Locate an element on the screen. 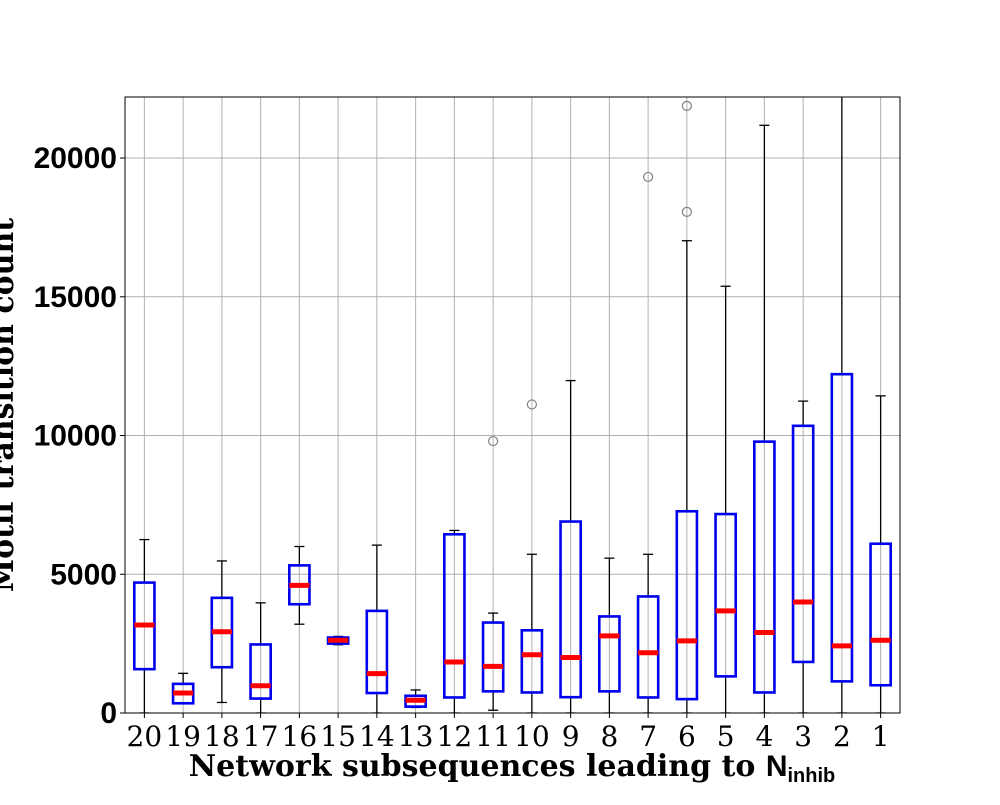  y-tick-label: 0 is located at coordinates (108, 713).